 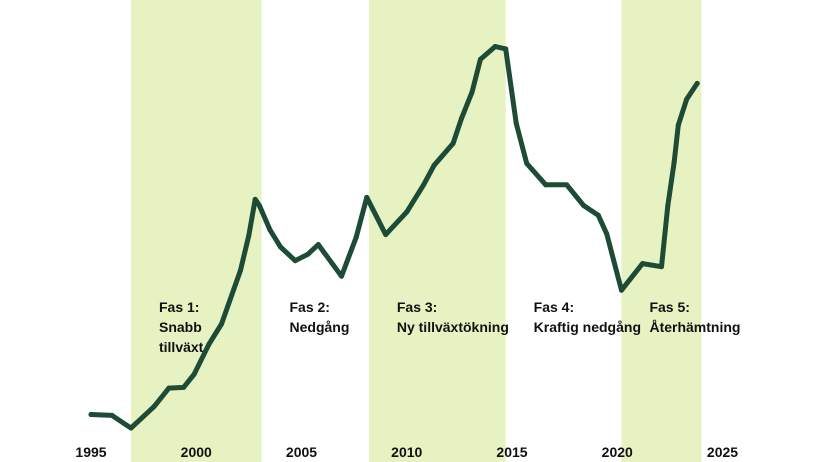 What do you see at coordinates (196, 452) in the screenshot?
I see `x-tick-label: 2000` at bounding box center [196, 452].